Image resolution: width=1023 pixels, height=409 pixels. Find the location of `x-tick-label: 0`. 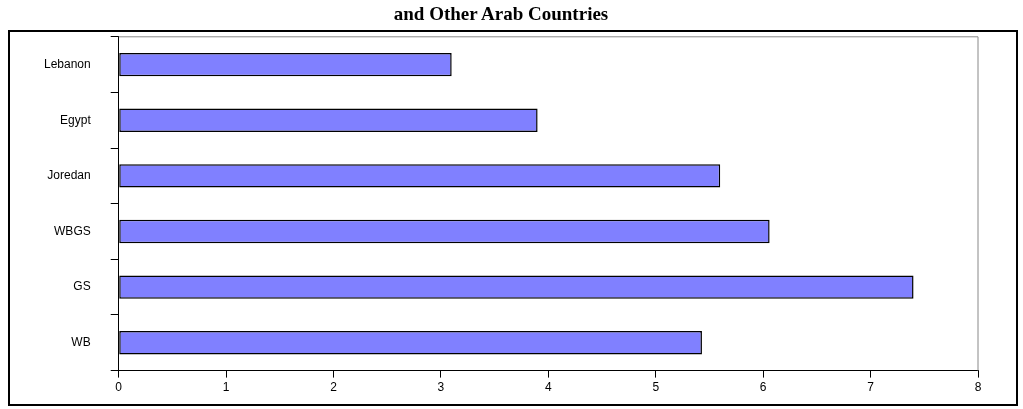

x-tick-label: 0 is located at coordinates (119, 387).